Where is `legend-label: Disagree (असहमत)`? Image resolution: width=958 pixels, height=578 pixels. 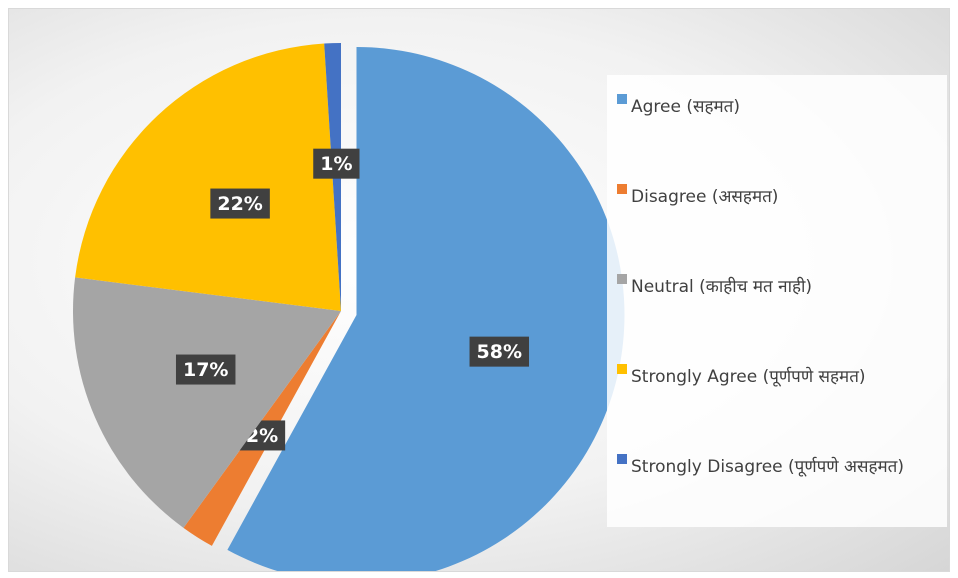
legend-label: Disagree (असहमत) is located at coordinates (705, 197).